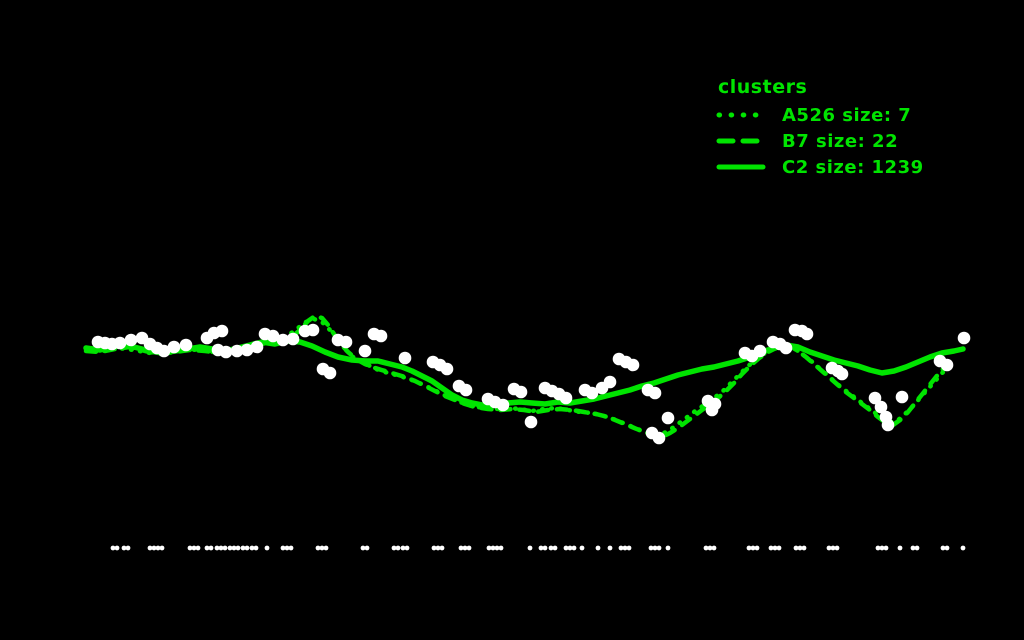 The image size is (1024, 640). Describe the element at coordinates (820, 141) in the screenshot. I see `legend-entry-b7: B7 size: 22` at that location.